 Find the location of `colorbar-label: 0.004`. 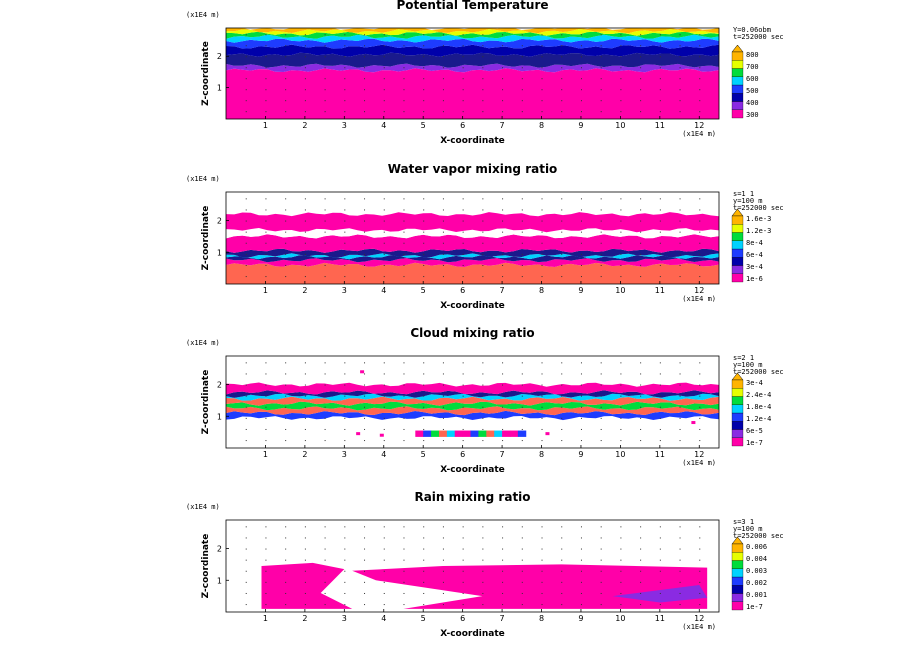

colorbar-label: 0.004 is located at coordinates (756, 559).